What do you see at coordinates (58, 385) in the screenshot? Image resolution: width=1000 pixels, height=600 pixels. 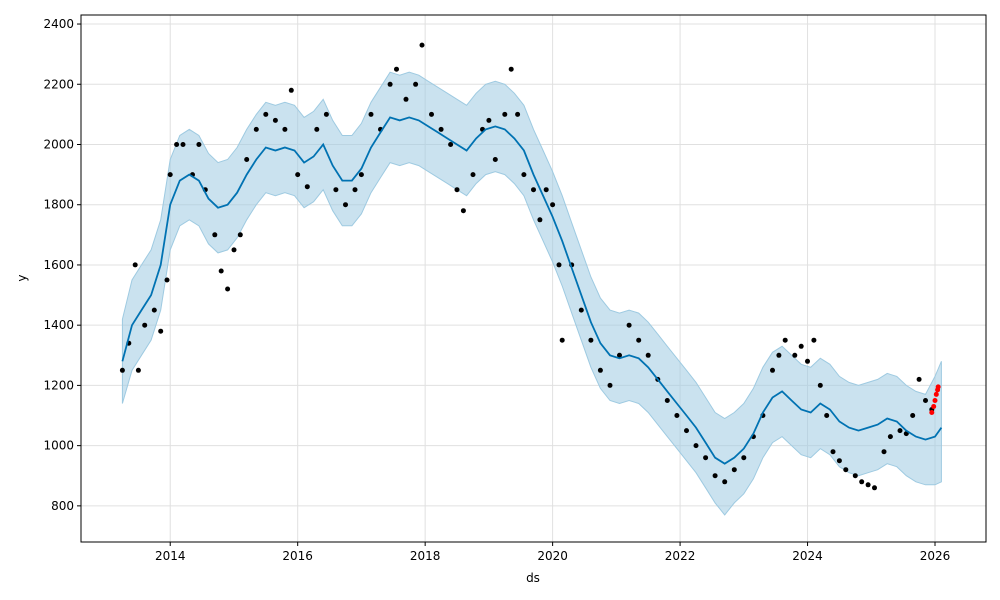 I see `y-tick-label: 1200` at bounding box center [58, 385].